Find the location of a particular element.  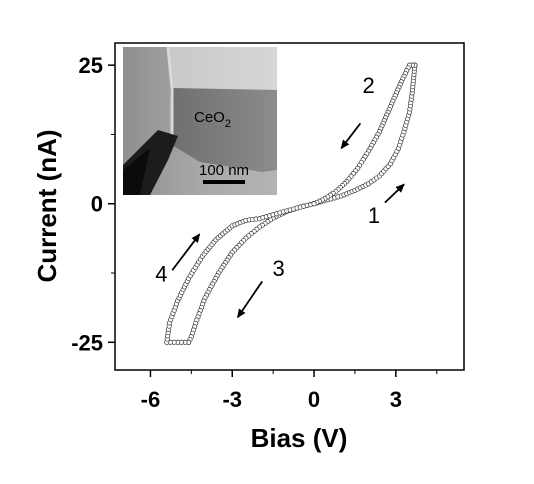

inset-film-layer is located at coordinates (223, 130).